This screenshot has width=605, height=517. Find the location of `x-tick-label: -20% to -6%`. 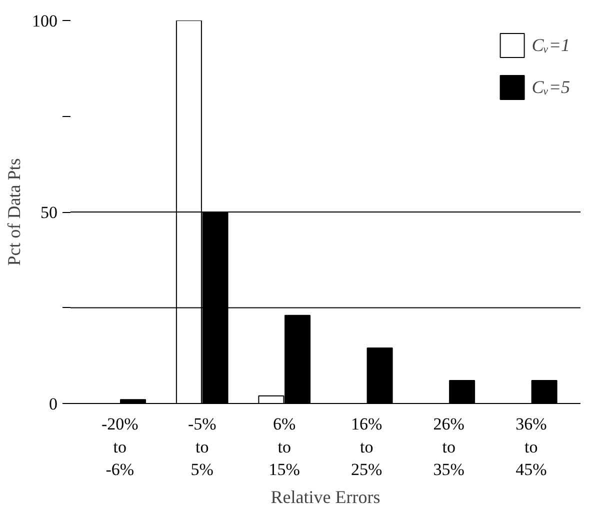

x-tick-label: -20% to -6% is located at coordinates (119, 447).